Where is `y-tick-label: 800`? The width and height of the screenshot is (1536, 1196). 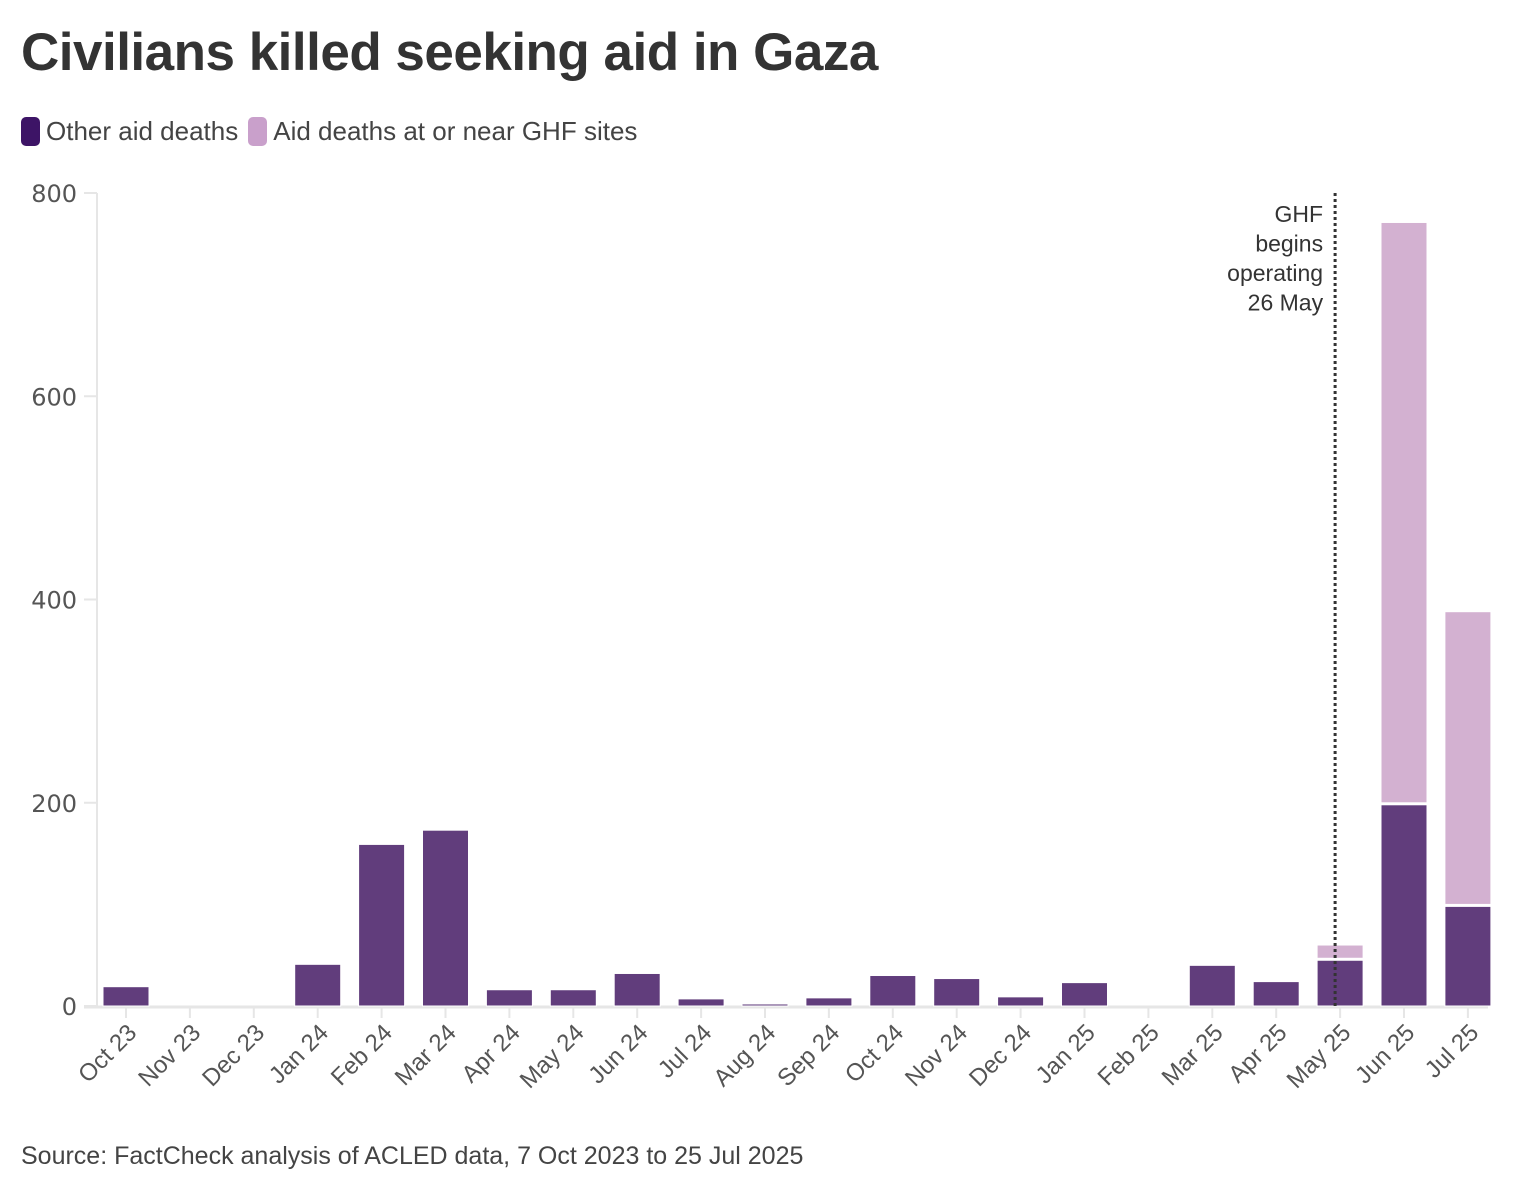
y-tick-label: 800 is located at coordinates (54, 194).